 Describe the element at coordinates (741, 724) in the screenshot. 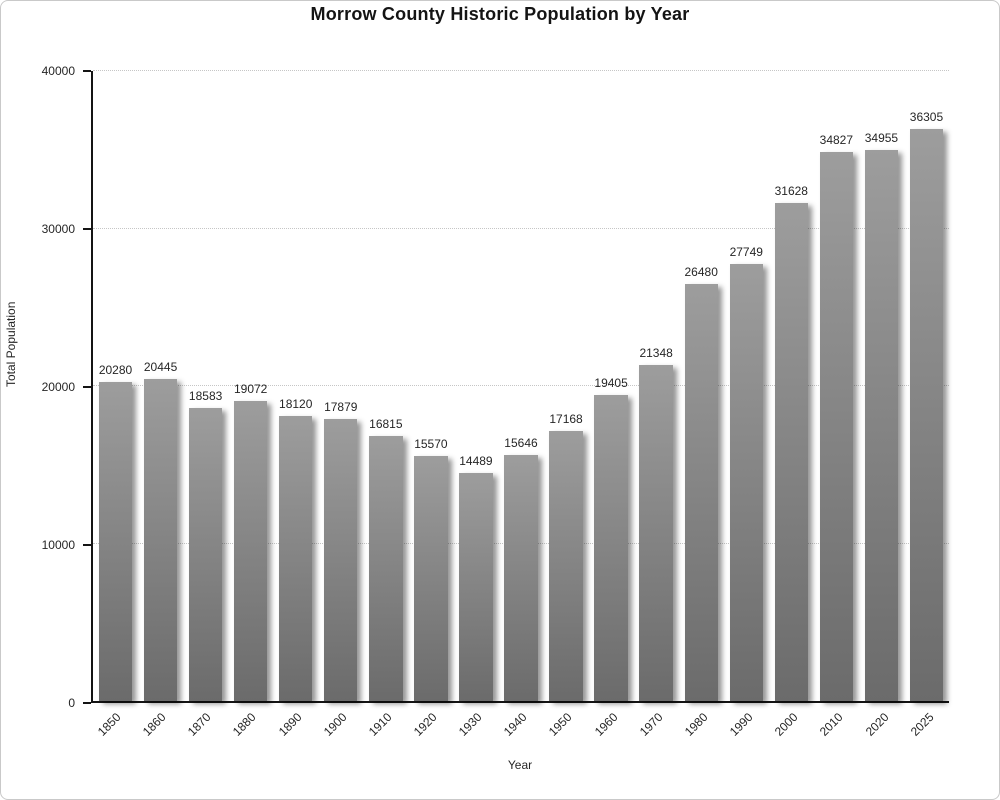

I see `x-tick-label-text: 1990` at that location.